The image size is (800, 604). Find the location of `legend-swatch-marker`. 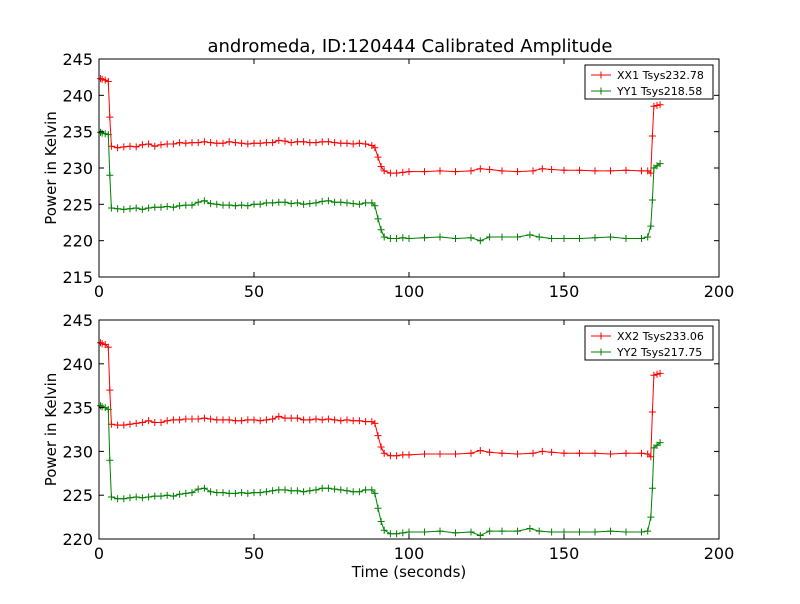

legend-swatch-marker is located at coordinates (601, 75).